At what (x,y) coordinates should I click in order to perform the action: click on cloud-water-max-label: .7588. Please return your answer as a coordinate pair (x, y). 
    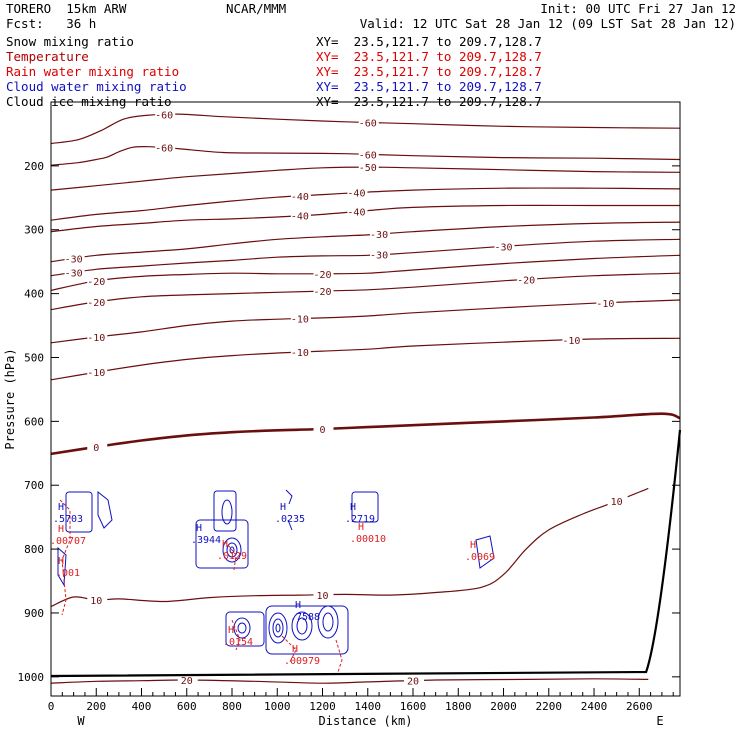
    Looking at the image, I should click on (305, 617).